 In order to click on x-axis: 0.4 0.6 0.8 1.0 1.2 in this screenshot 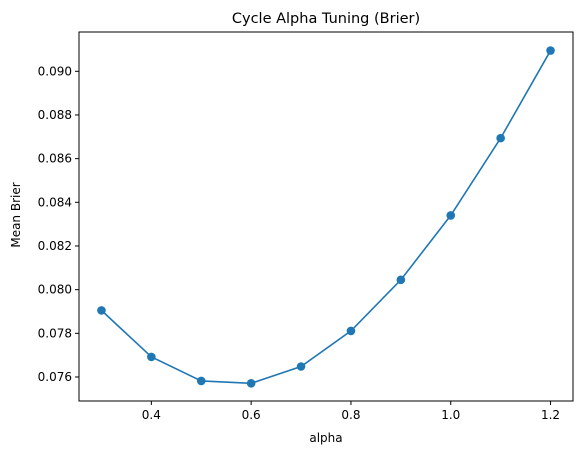, I will do `click(351, 411)`.